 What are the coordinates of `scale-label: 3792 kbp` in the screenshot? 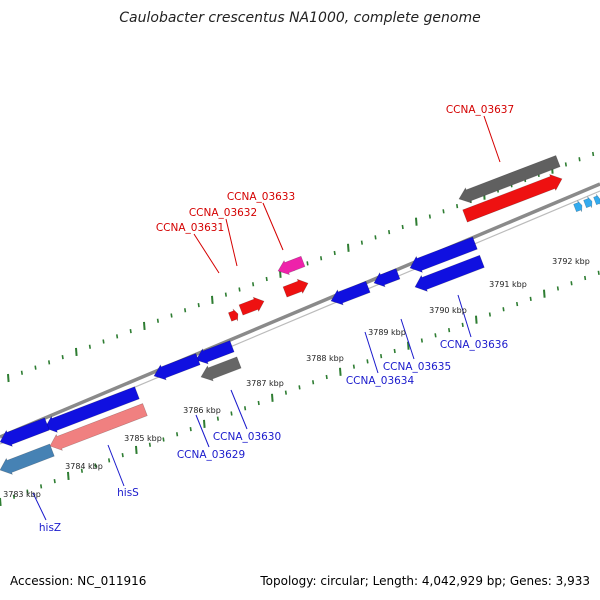 It's located at (571, 261).